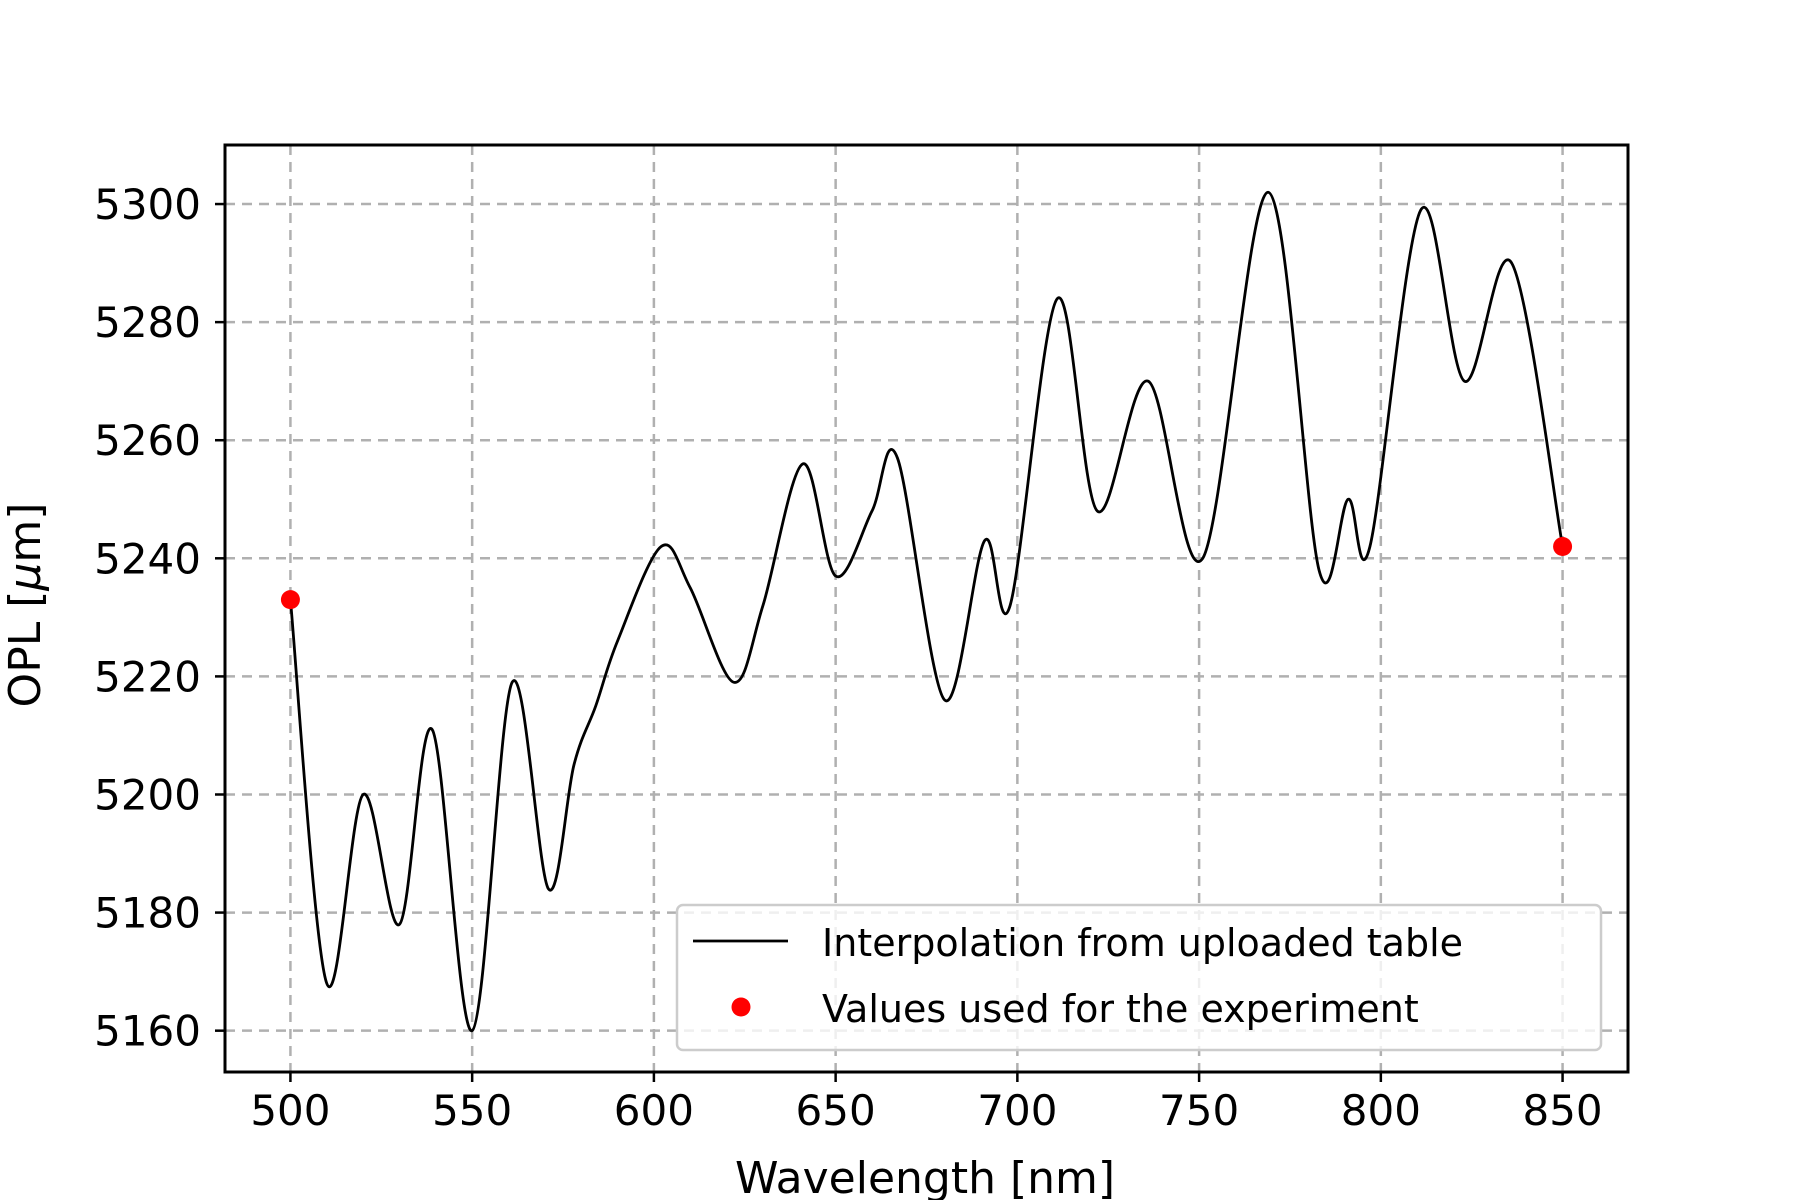 The width and height of the screenshot is (1800, 1200). Describe the element at coordinates (472, 1110) in the screenshot. I see `x-tick-label: 550` at that location.